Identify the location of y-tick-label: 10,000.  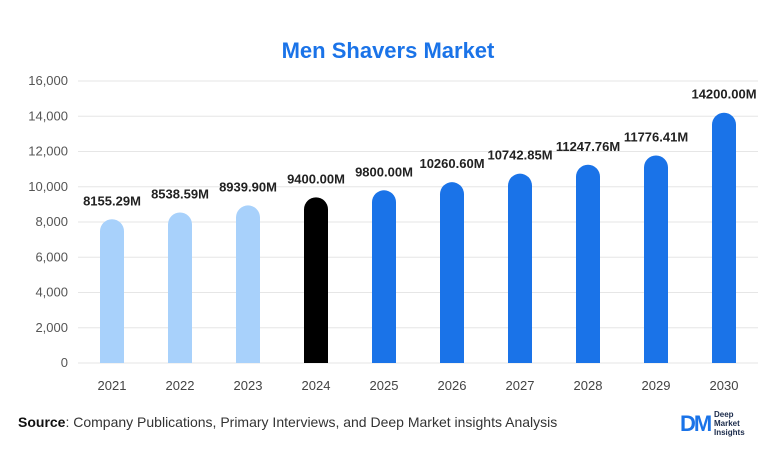
(48, 186).